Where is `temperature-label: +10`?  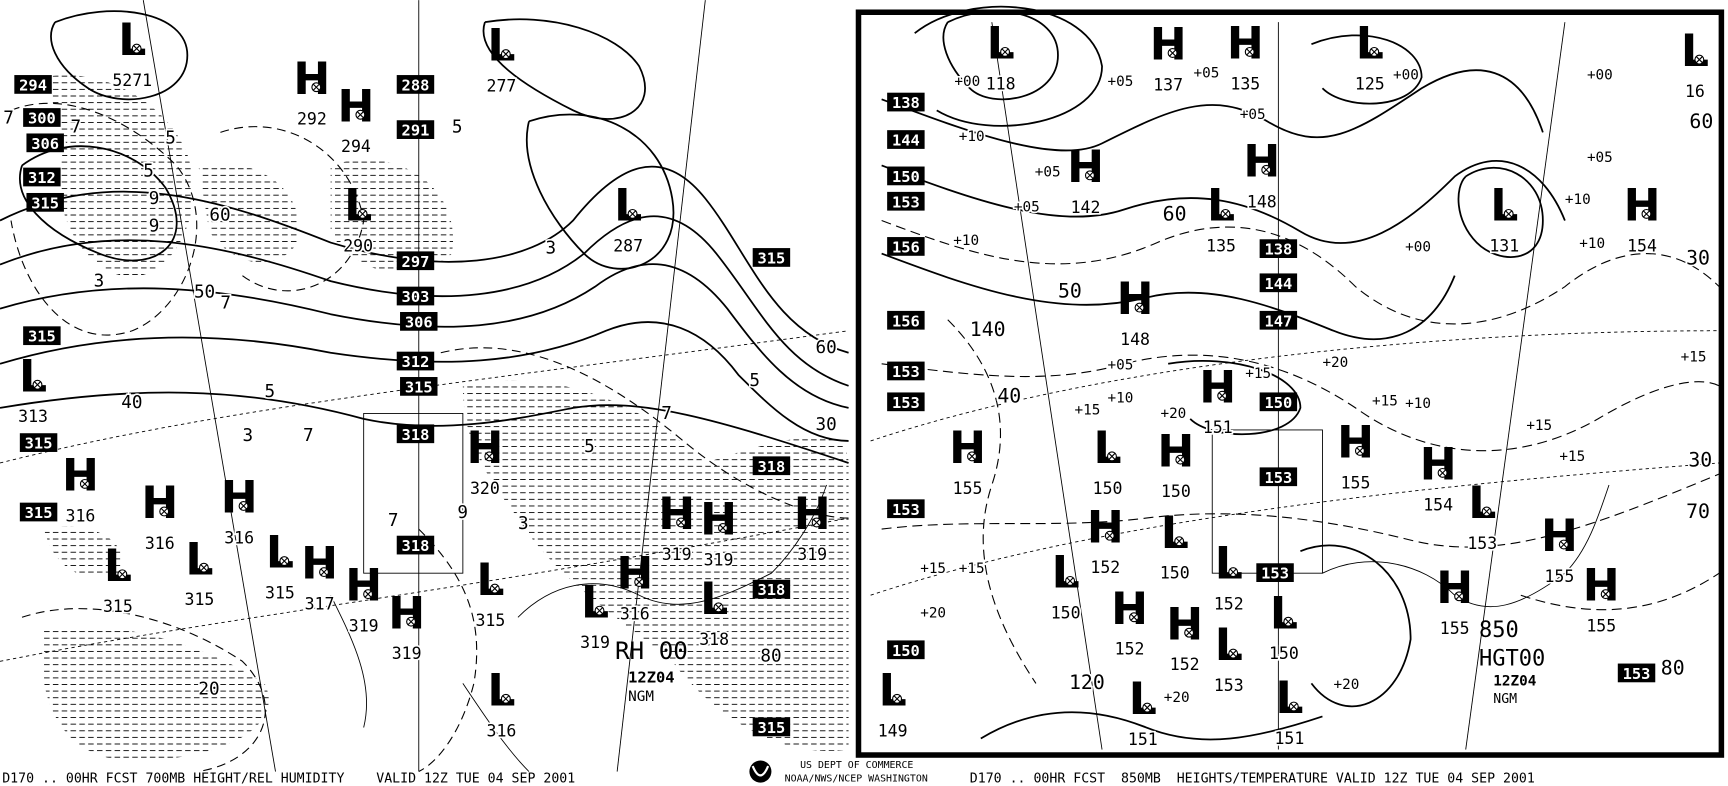 temperature-label: +10 is located at coordinates (966, 241).